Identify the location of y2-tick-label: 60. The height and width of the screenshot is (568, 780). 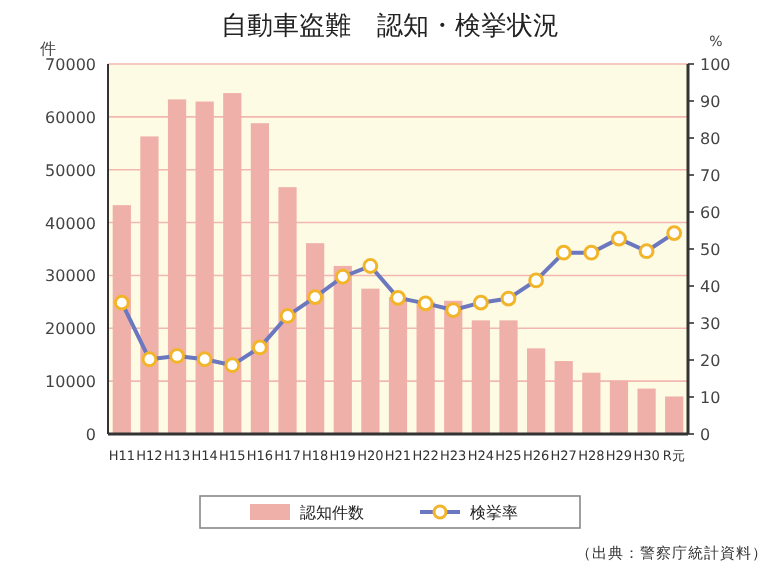
(710, 213).